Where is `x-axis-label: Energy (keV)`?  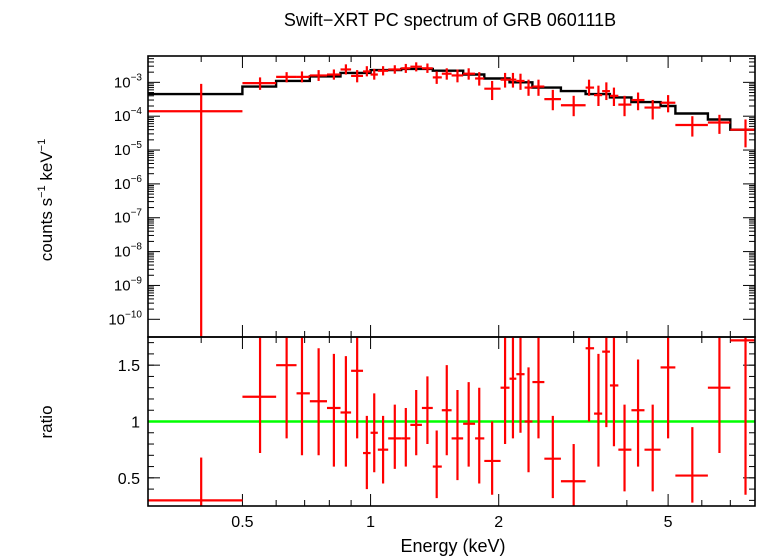
x-axis-label: Energy (keV) is located at coordinates (452, 546).